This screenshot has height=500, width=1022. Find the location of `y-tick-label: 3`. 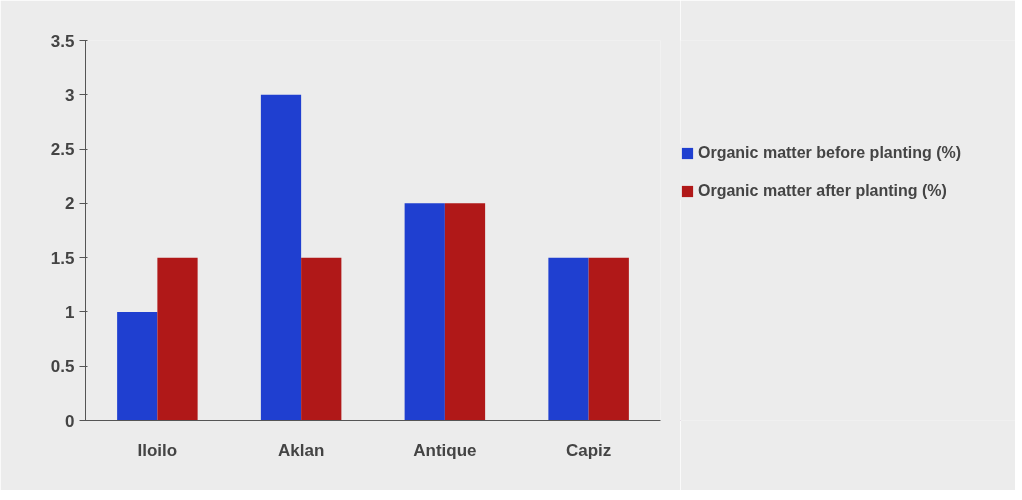

y-tick-label: 3 is located at coordinates (70, 95).